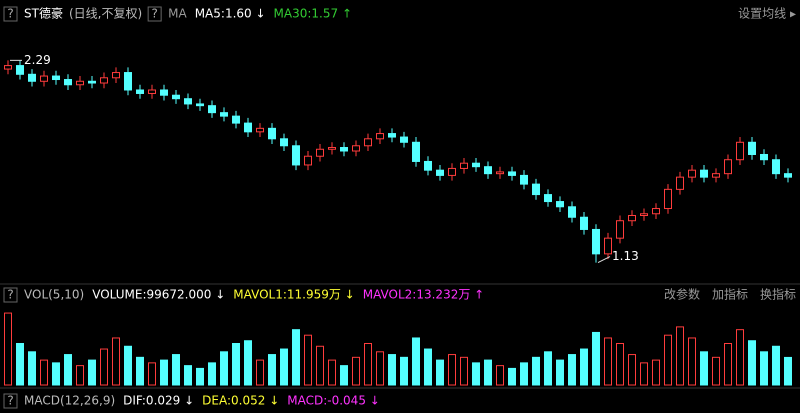  Describe the element at coordinates (230, 14) in the screenshot. I see `indicator: MA5:1.60 ↓` at that location.